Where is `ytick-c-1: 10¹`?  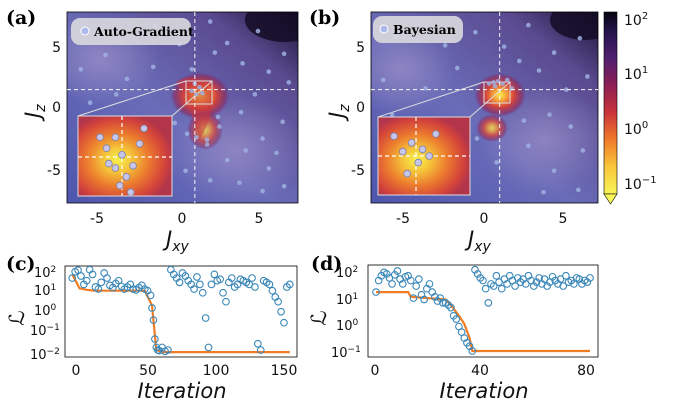
ytick-c-1: 10¹ is located at coordinates (45, 291).